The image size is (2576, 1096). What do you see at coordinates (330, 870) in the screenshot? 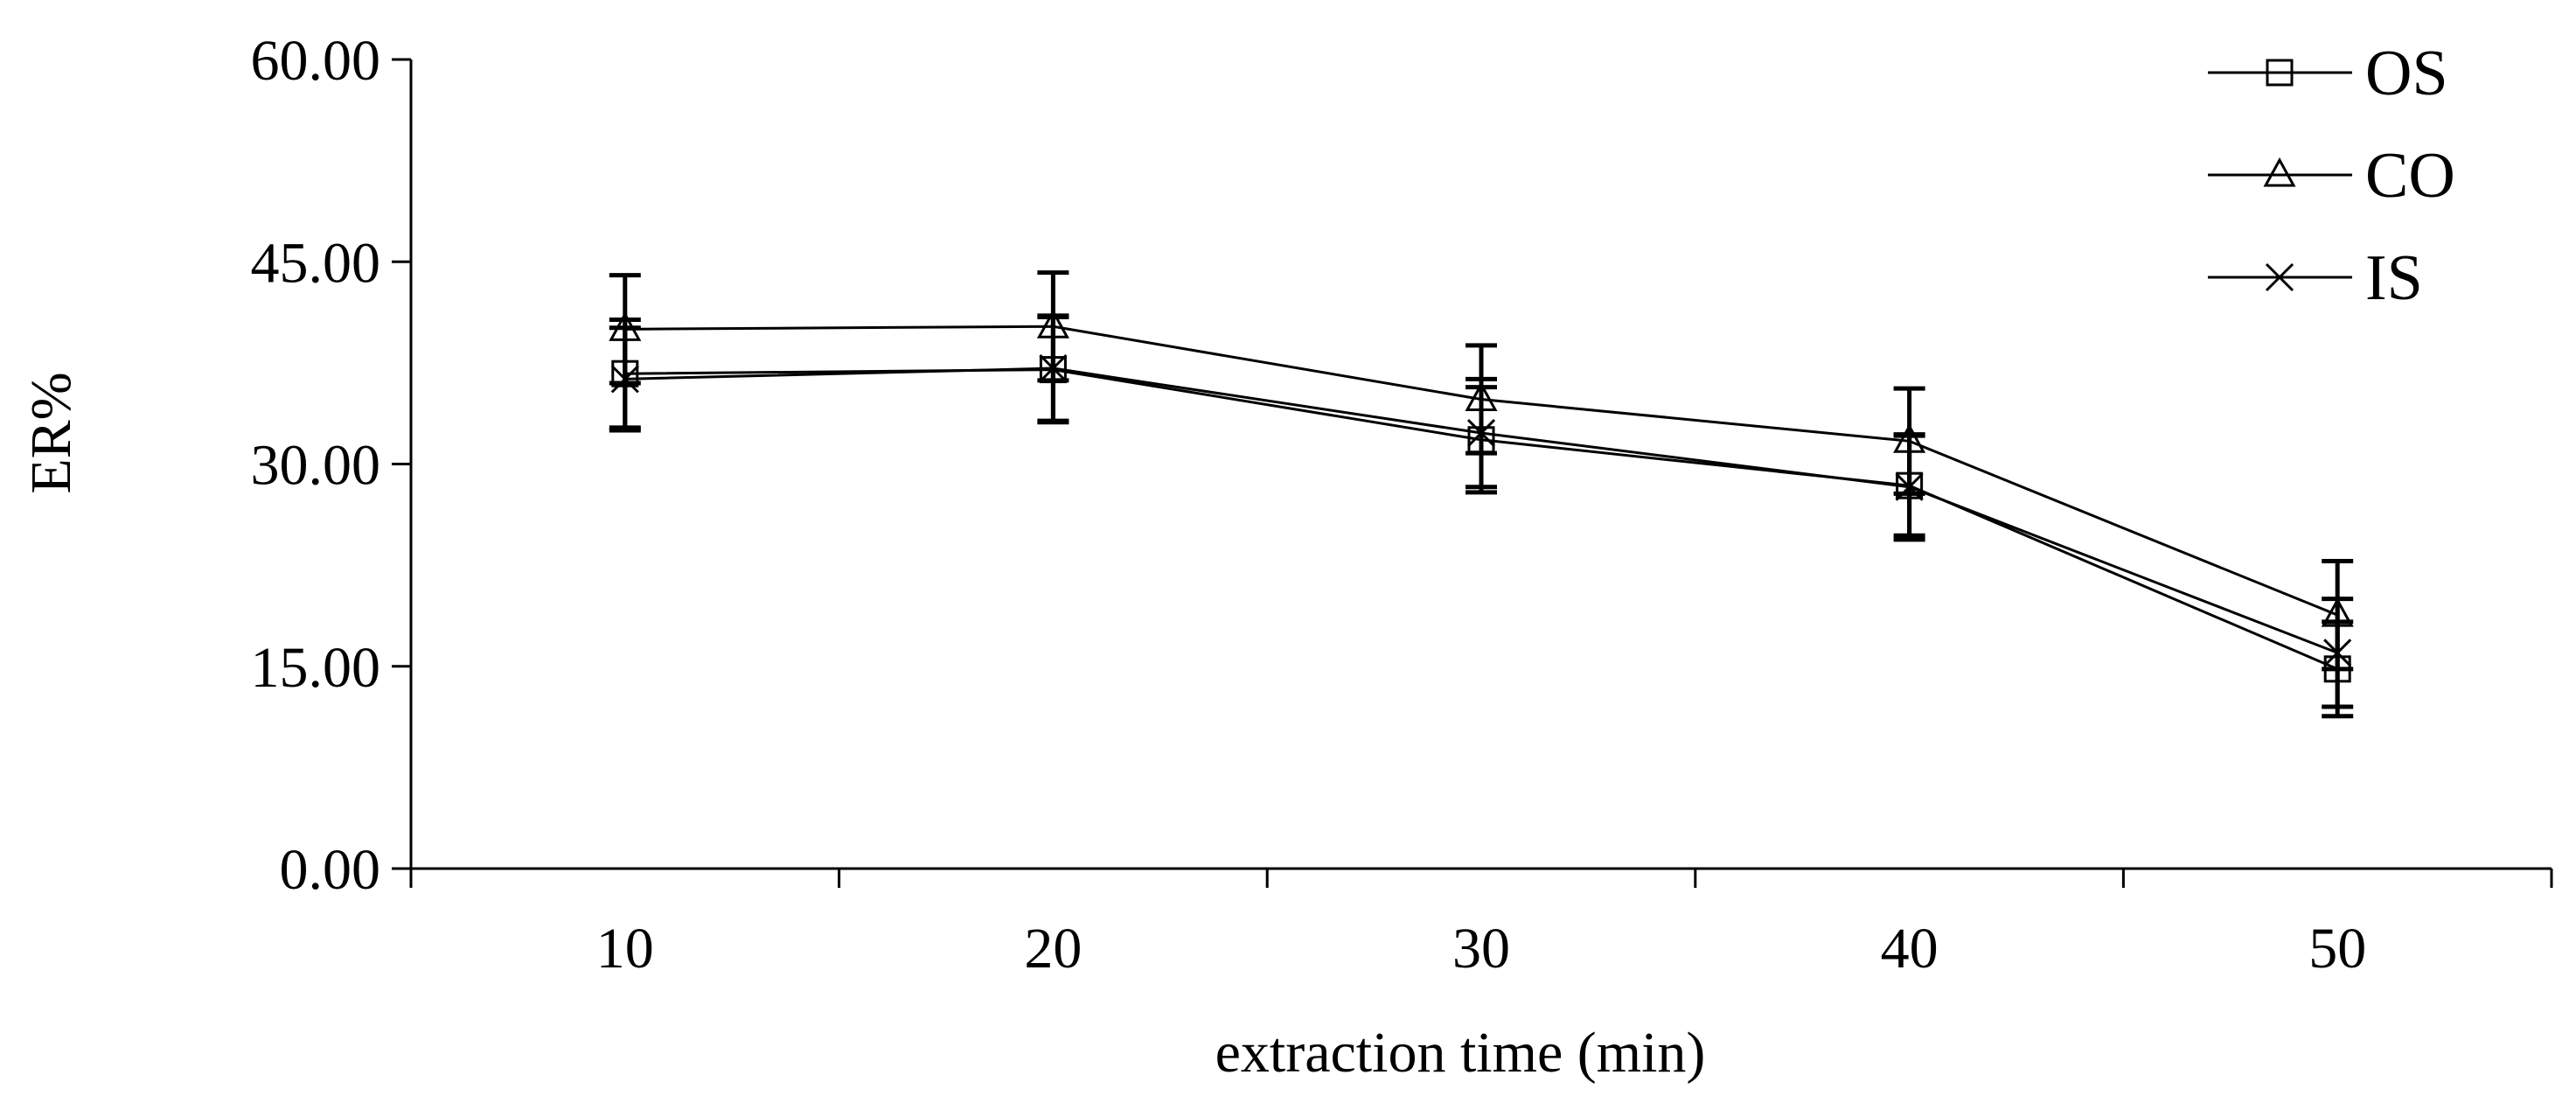
I see `y-tick-label: 0.00` at bounding box center [330, 870].